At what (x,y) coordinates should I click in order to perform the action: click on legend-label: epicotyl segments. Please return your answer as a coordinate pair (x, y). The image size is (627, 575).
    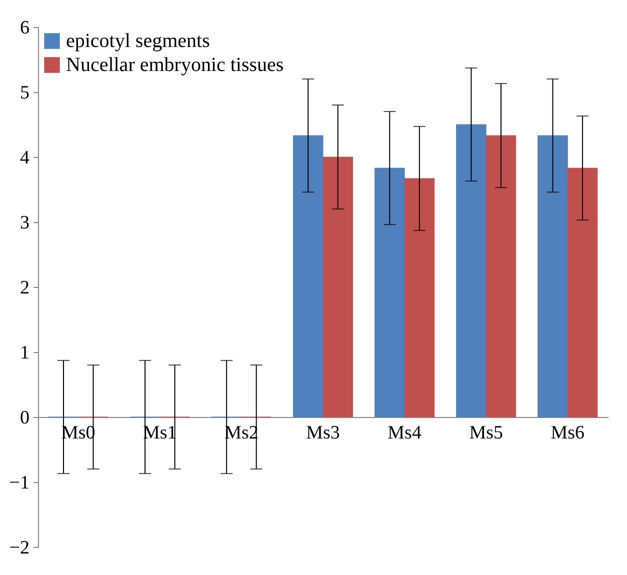
    Looking at the image, I should click on (138, 41).